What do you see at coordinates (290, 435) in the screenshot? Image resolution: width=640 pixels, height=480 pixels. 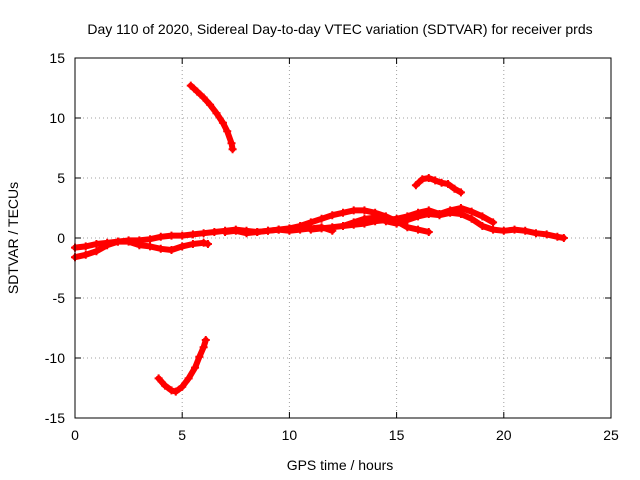 I see `x-tick-label: 10` at bounding box center [290, 435].